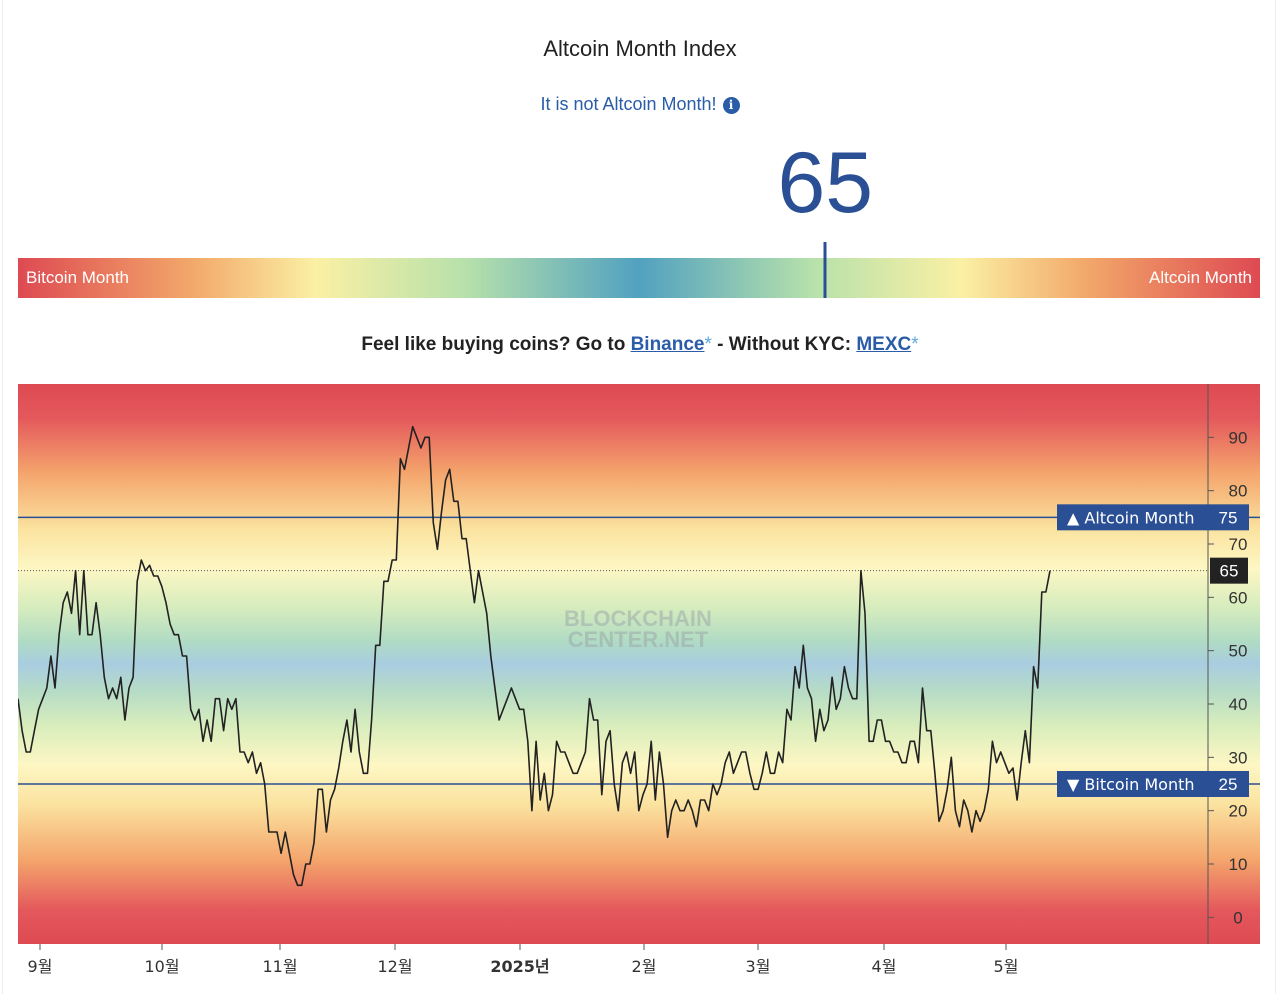 This screenshot has width=1280, height=994. What do you see at coordinates (1238, 491) in the screenshot?
I see `y-tick-label: 80` at bounding box center [1238, 491].